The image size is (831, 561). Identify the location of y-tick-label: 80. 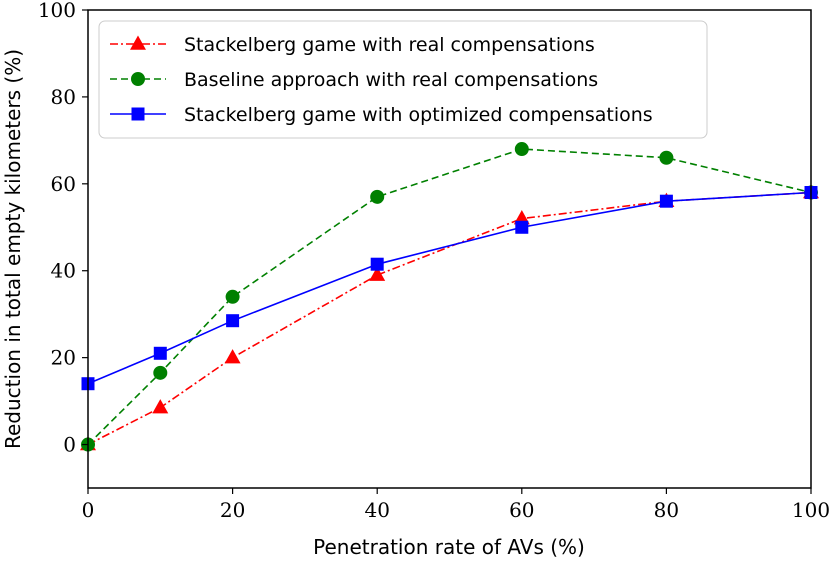
(63, 97).